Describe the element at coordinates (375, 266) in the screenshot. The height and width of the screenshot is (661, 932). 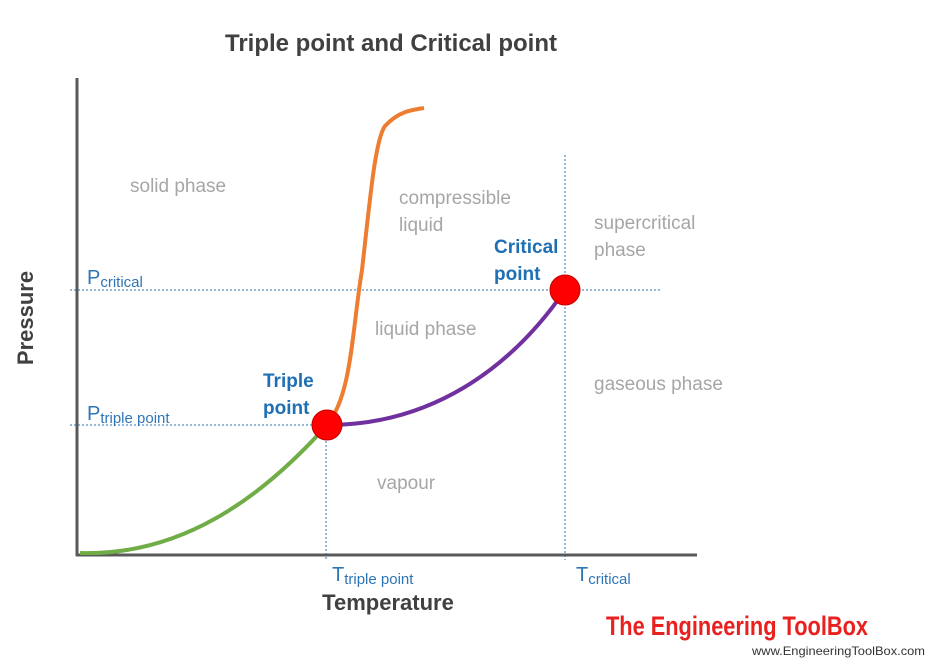
I see `melting-curve` at that location.